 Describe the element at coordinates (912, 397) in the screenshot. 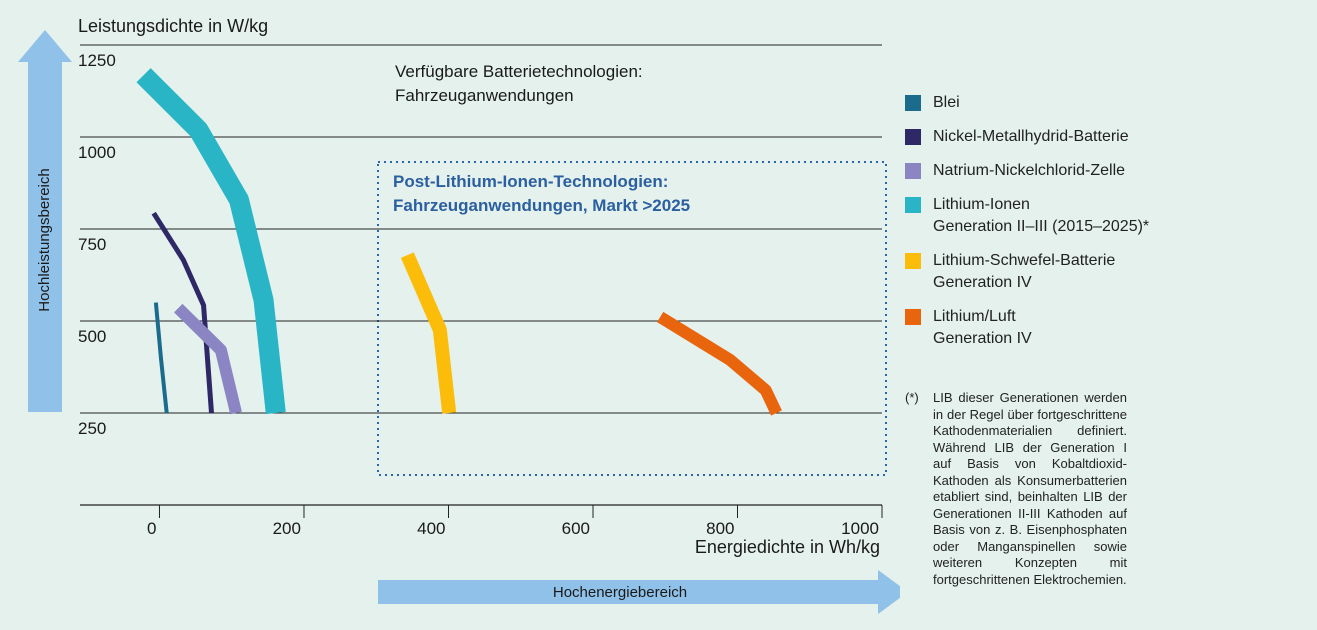

I see `footnote-marker: (*)` at that location.